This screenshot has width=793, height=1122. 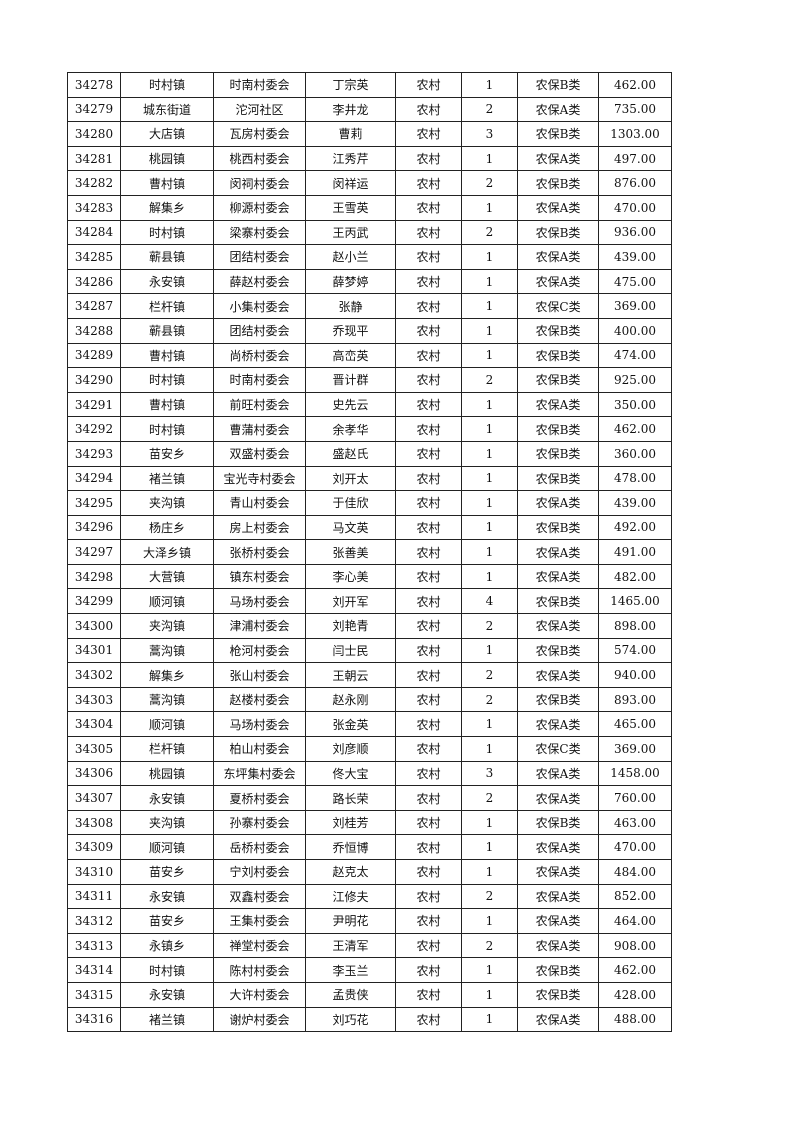 What do you see at coordinates (369, 994) in the screenshot?
I see `table-row: 34315 永安镇 大许村委会 孟贵侠 农村 1 农保B类 428.00` at bounding box center [369, 994].